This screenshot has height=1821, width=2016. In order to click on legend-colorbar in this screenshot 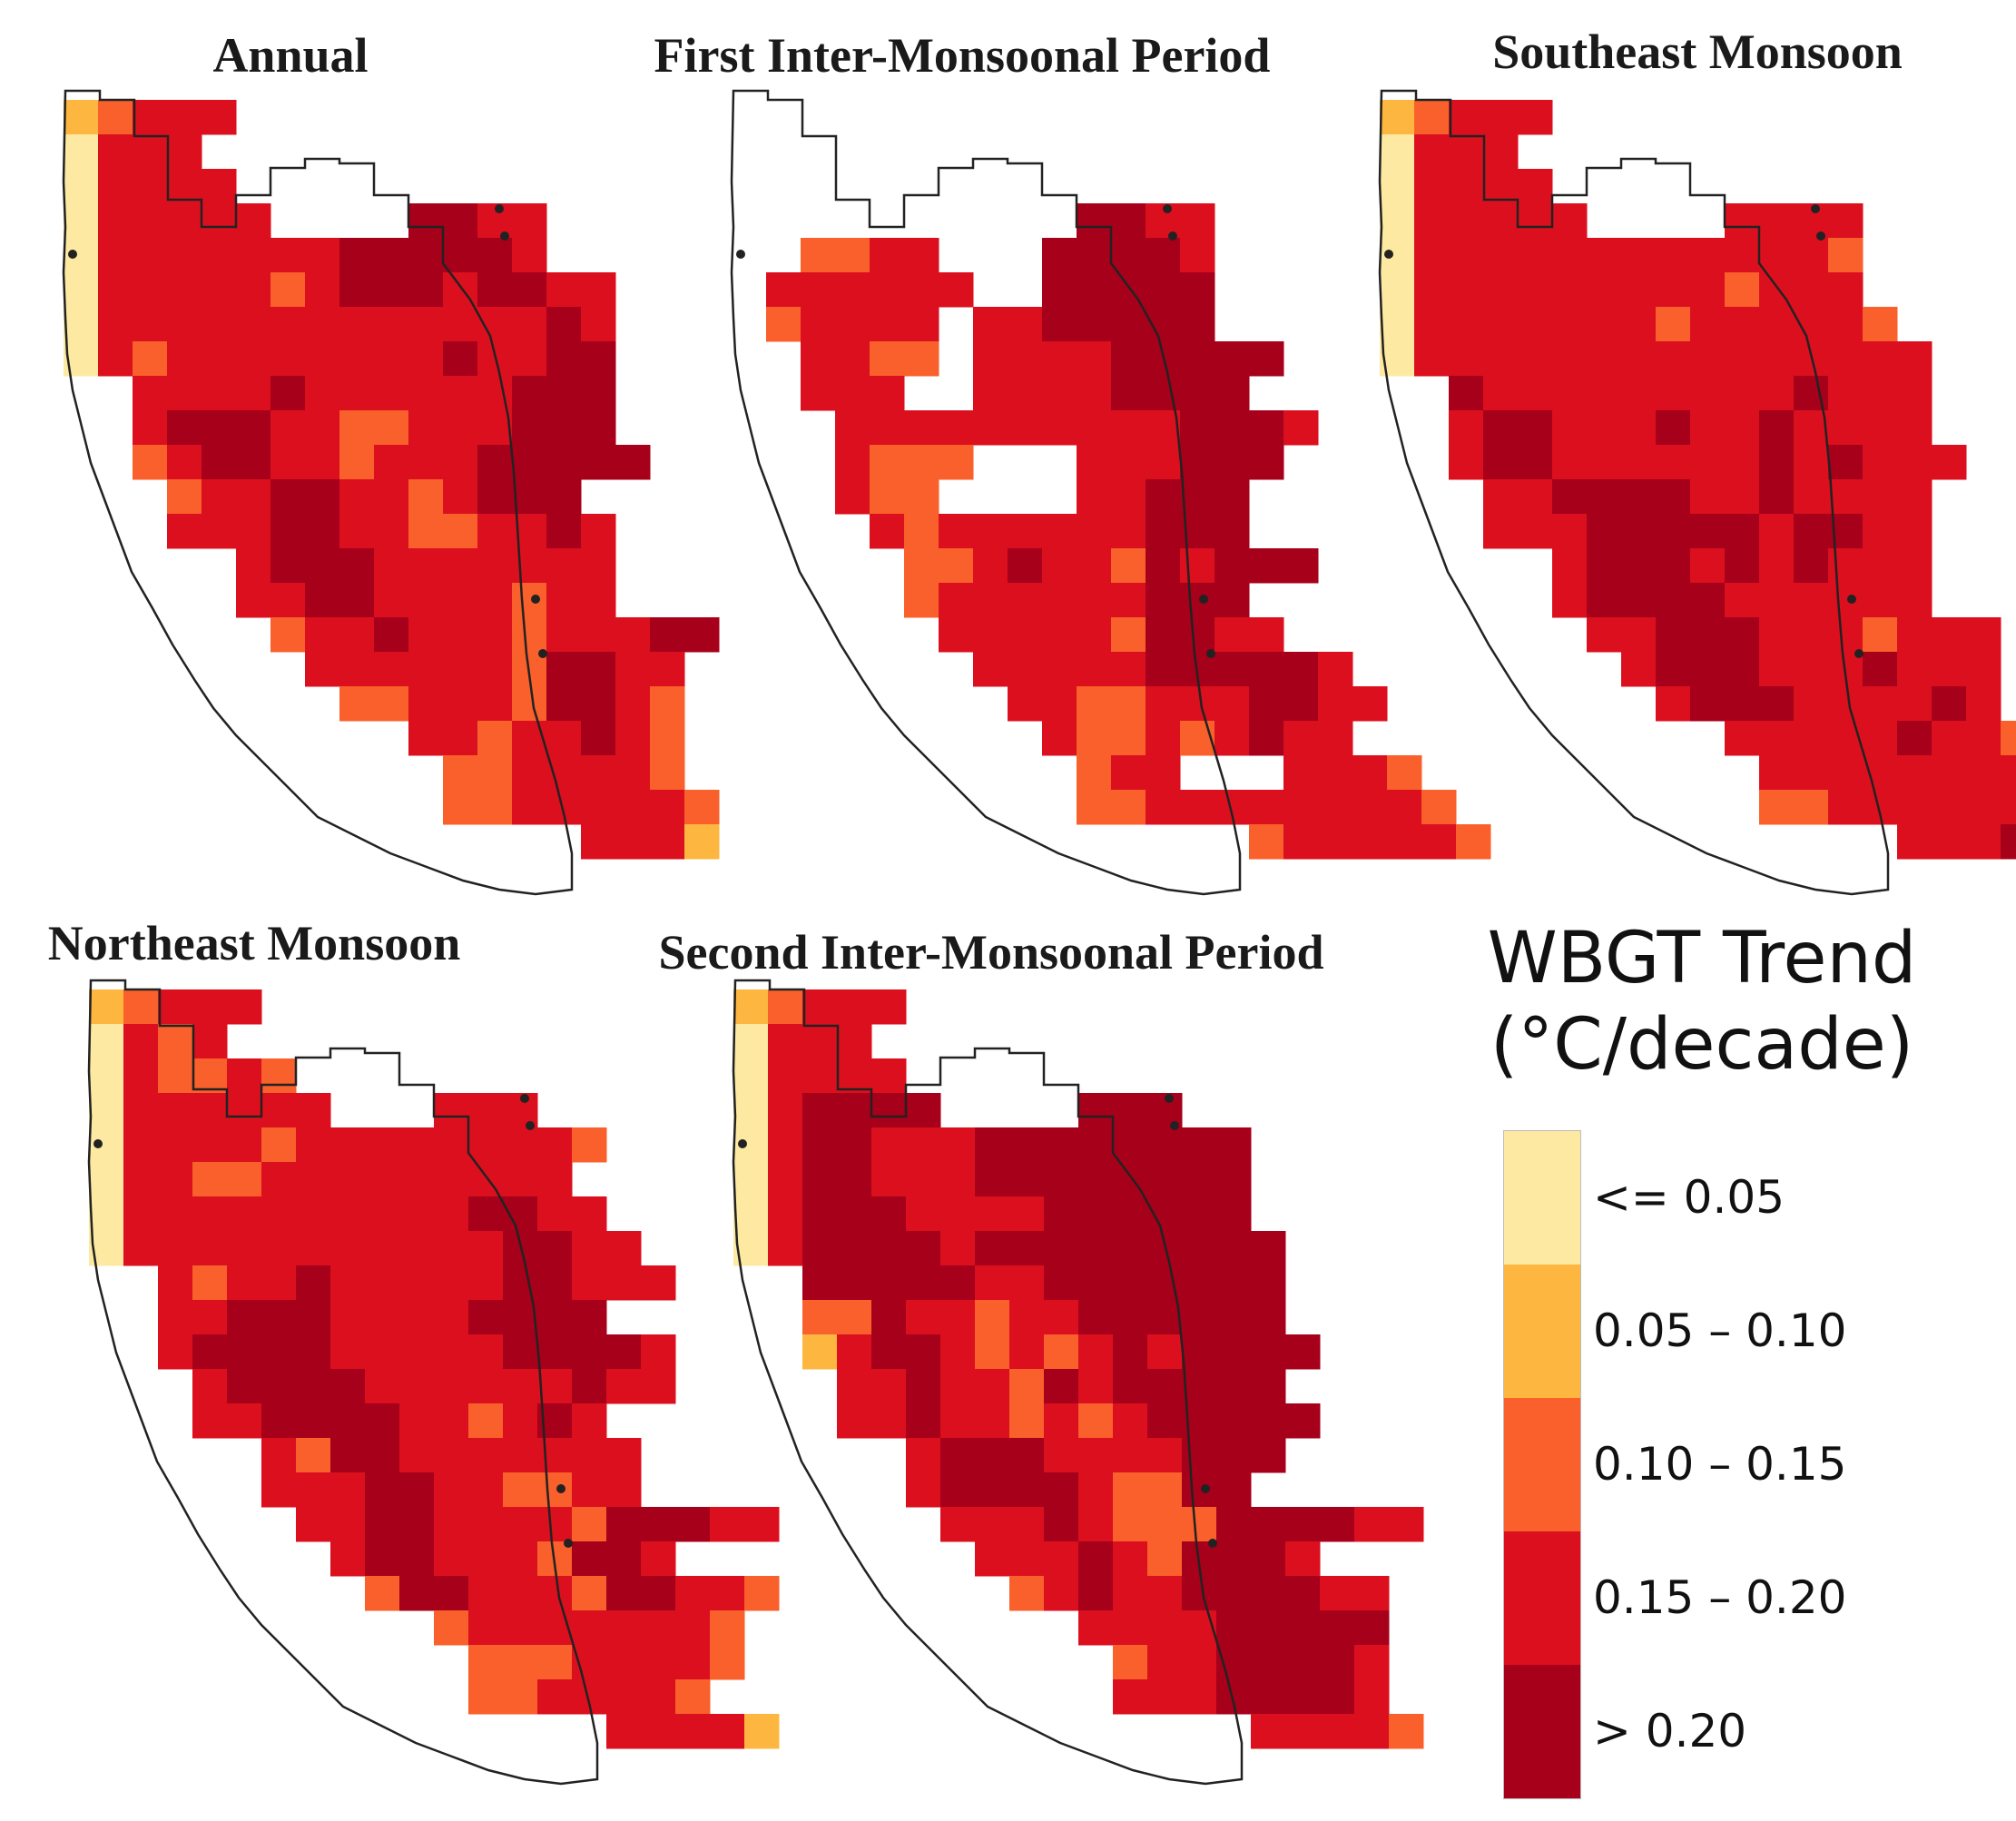, I will do `click(1542, 1464)`.